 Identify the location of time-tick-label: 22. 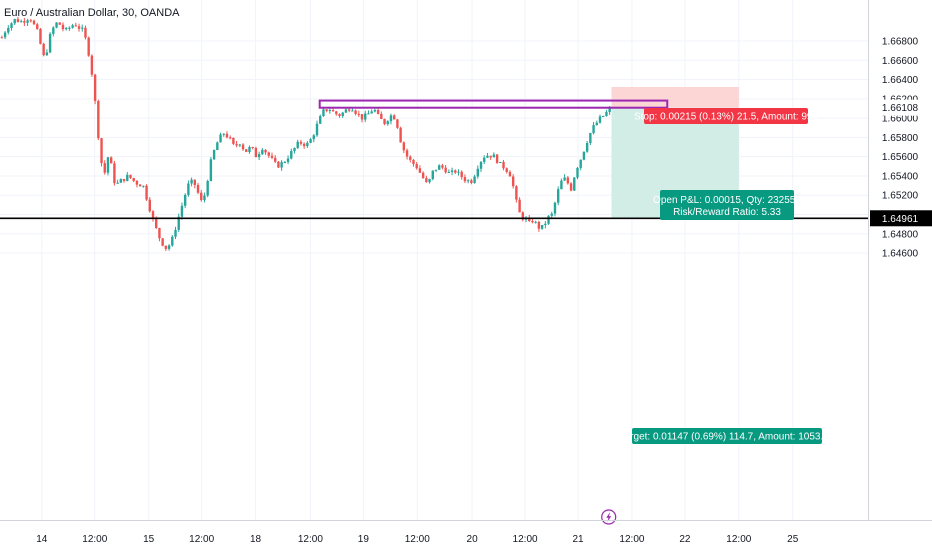
(685, 539).